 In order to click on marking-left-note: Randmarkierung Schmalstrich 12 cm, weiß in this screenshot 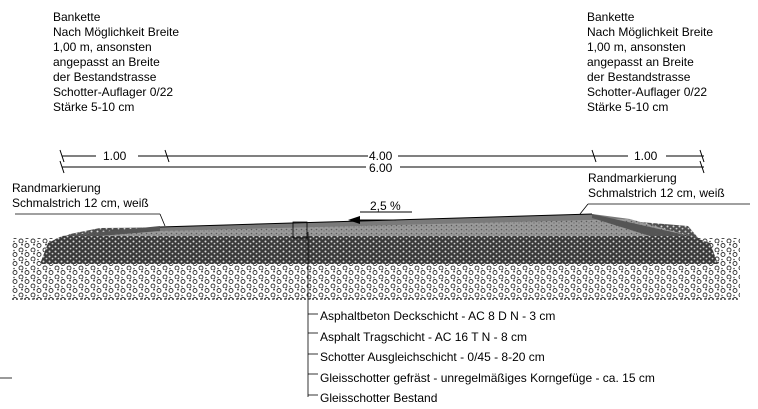, I will do `click(80, 196)`.